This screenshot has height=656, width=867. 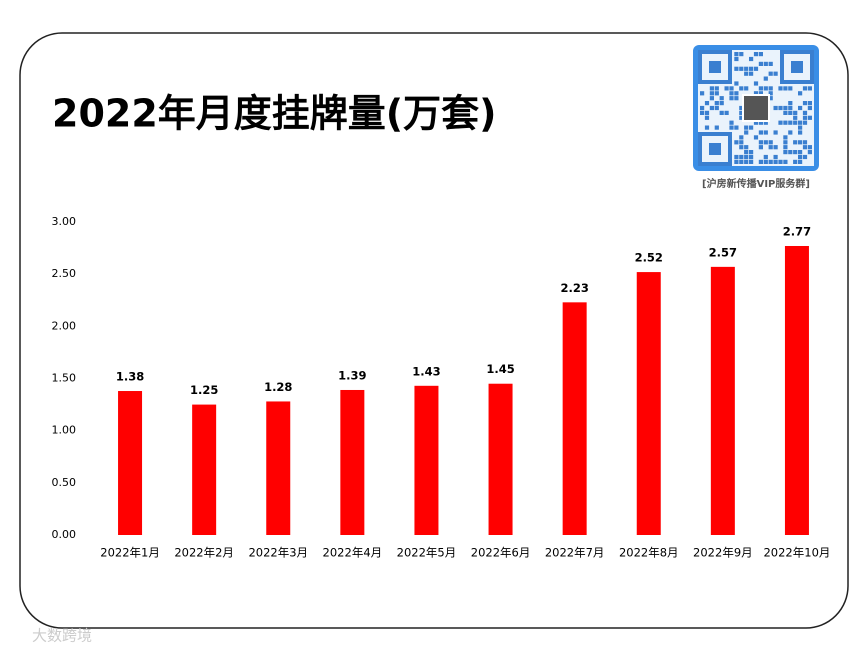 I want to click on y-tick-label: 0.50, so click(x=64, y=482).